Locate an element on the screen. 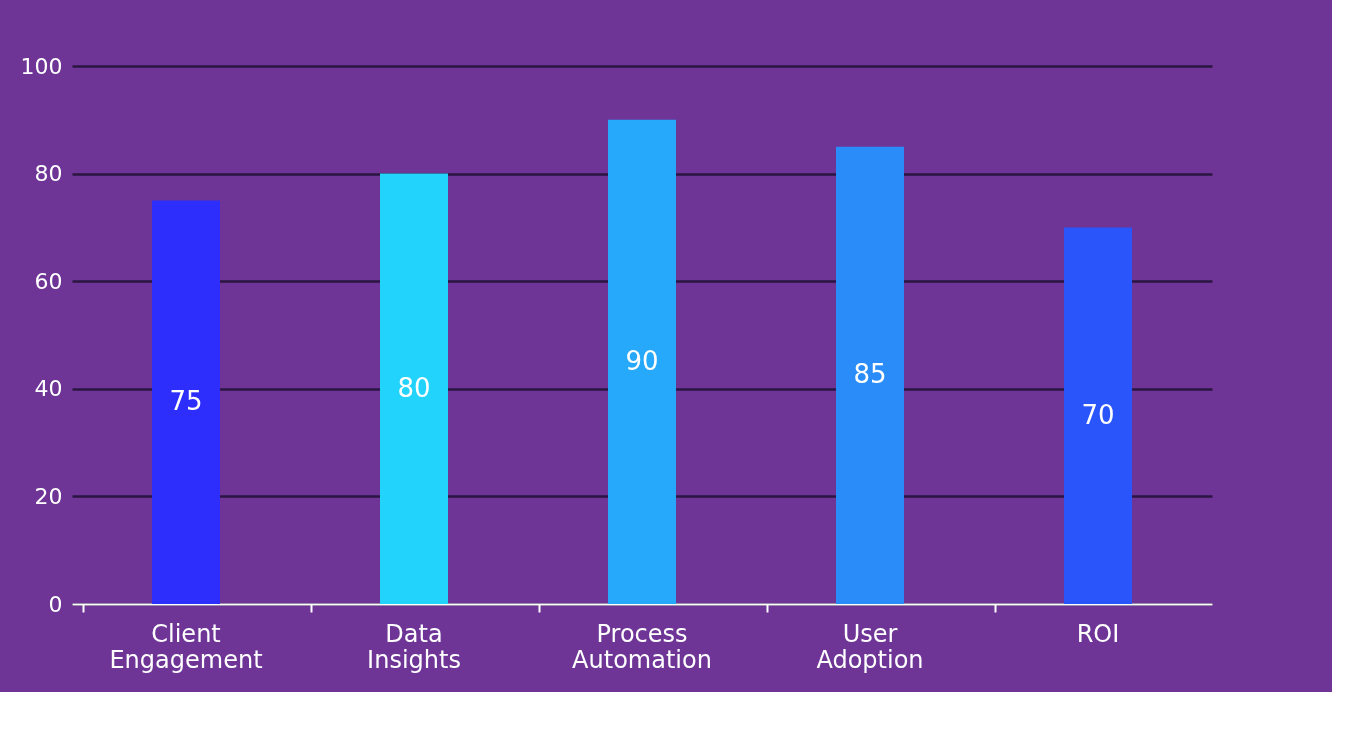 This screenshot has width=1364, height=737. data-label: 85 is located at coordinates (870, 374).